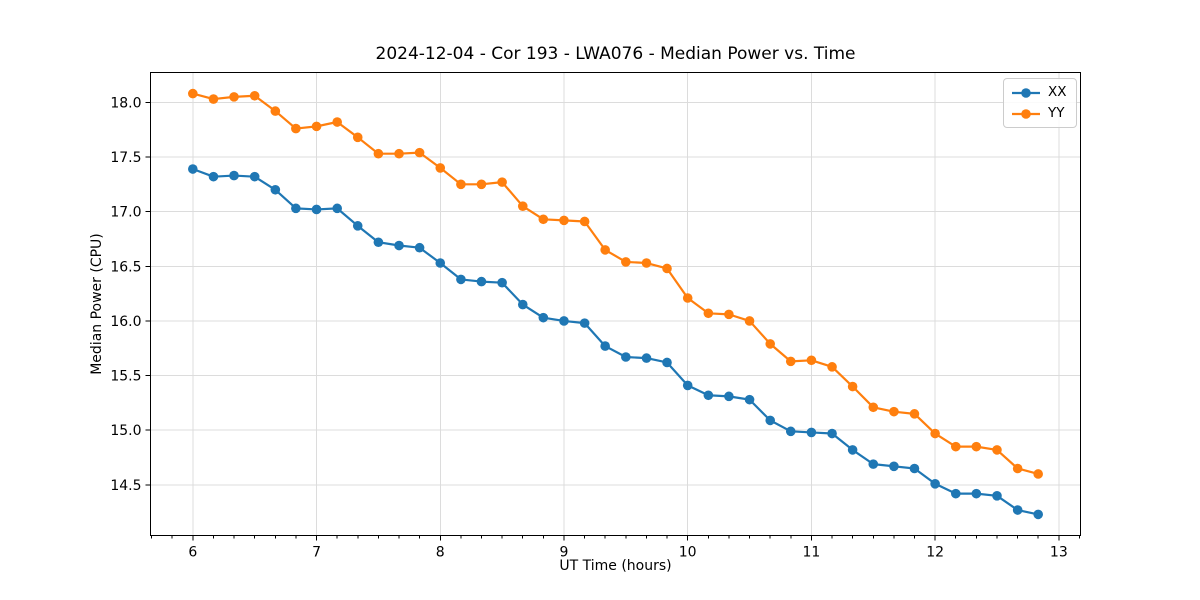  Describe the element at coordinates (125, 486) in the screenshot. I see `y-tick-label: 14.5` at that location.